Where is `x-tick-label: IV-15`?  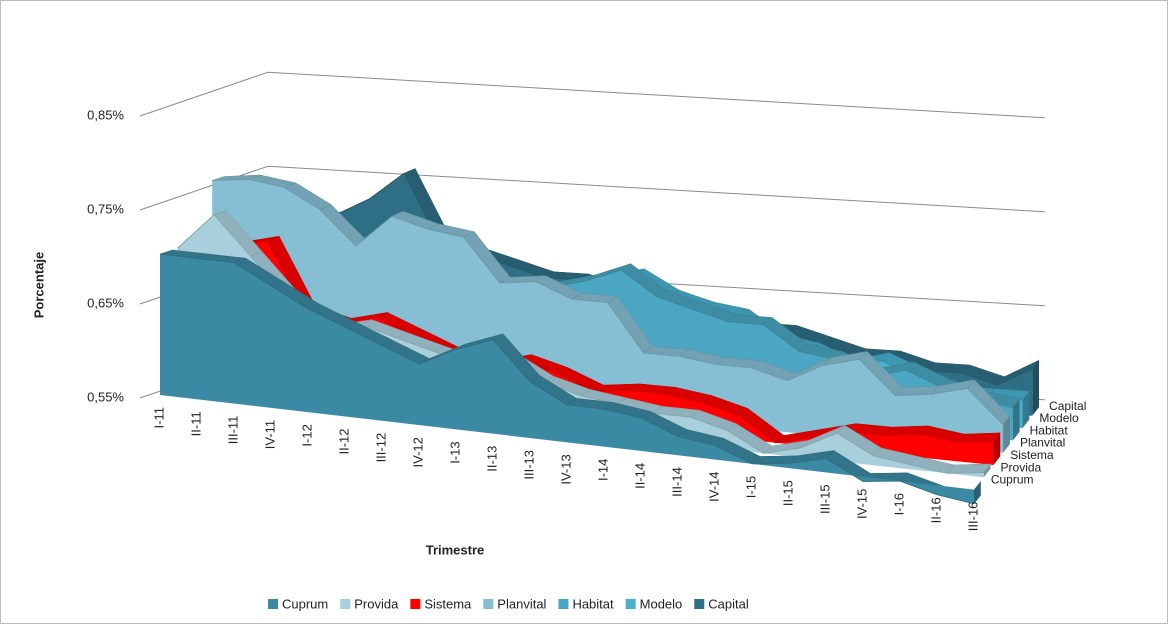 x-tick-label: IV-15 is located at coordinates (861, 504).